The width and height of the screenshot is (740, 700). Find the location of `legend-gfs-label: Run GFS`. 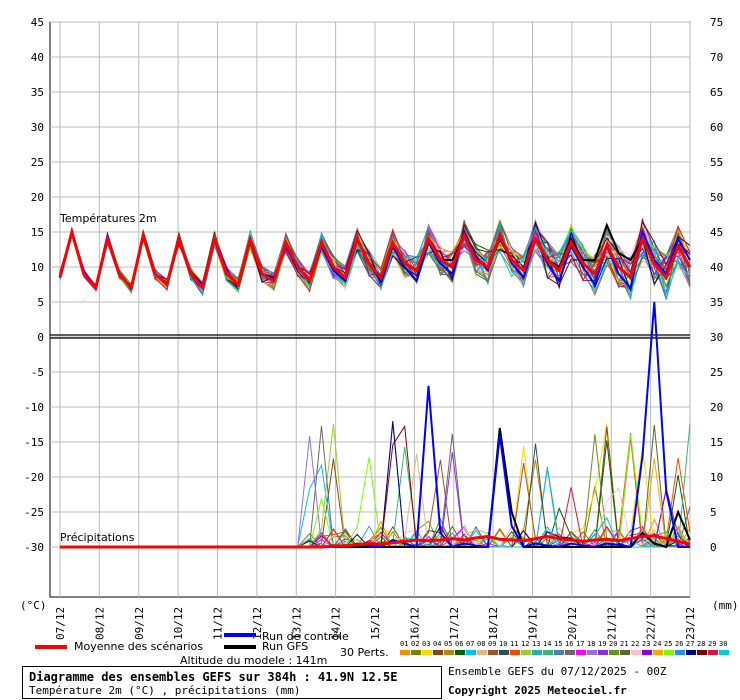

legend-gfs-label: Run GFS is located at coordinates (285, 646).